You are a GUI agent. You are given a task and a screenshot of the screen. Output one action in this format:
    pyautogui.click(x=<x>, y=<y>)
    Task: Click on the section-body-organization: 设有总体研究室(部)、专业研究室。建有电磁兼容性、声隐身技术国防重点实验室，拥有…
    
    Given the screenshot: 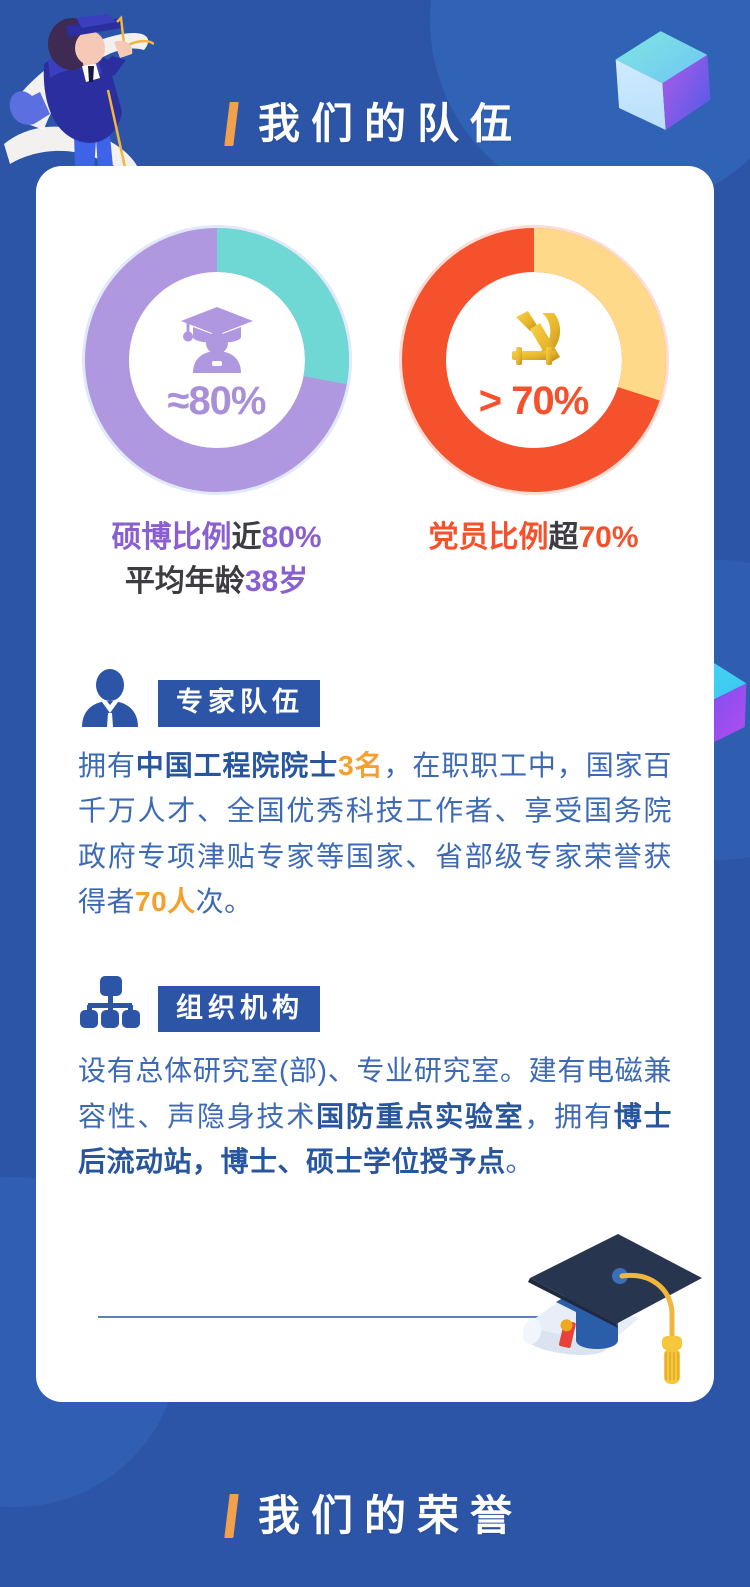 What is the action you would take?
    pyautogui.click(x=375, y=1116)
    